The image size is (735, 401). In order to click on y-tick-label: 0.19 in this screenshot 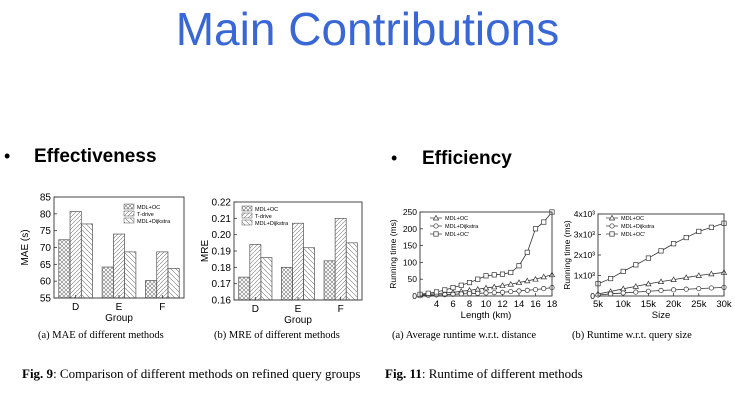, I will do `click(222, 252)`.